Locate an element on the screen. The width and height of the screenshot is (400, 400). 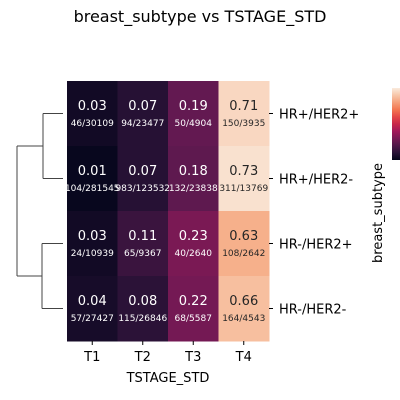
y-tick-label: HR-/HER2+ is located at coordinates (316, 245).